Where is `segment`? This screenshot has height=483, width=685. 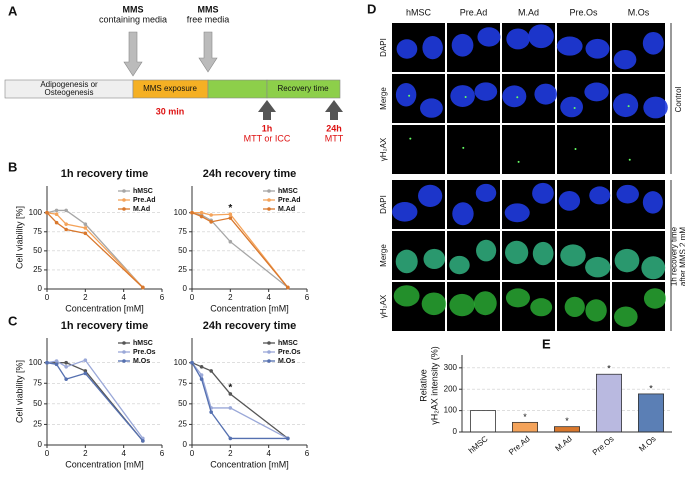 segment is located at coordinates (303, 89).